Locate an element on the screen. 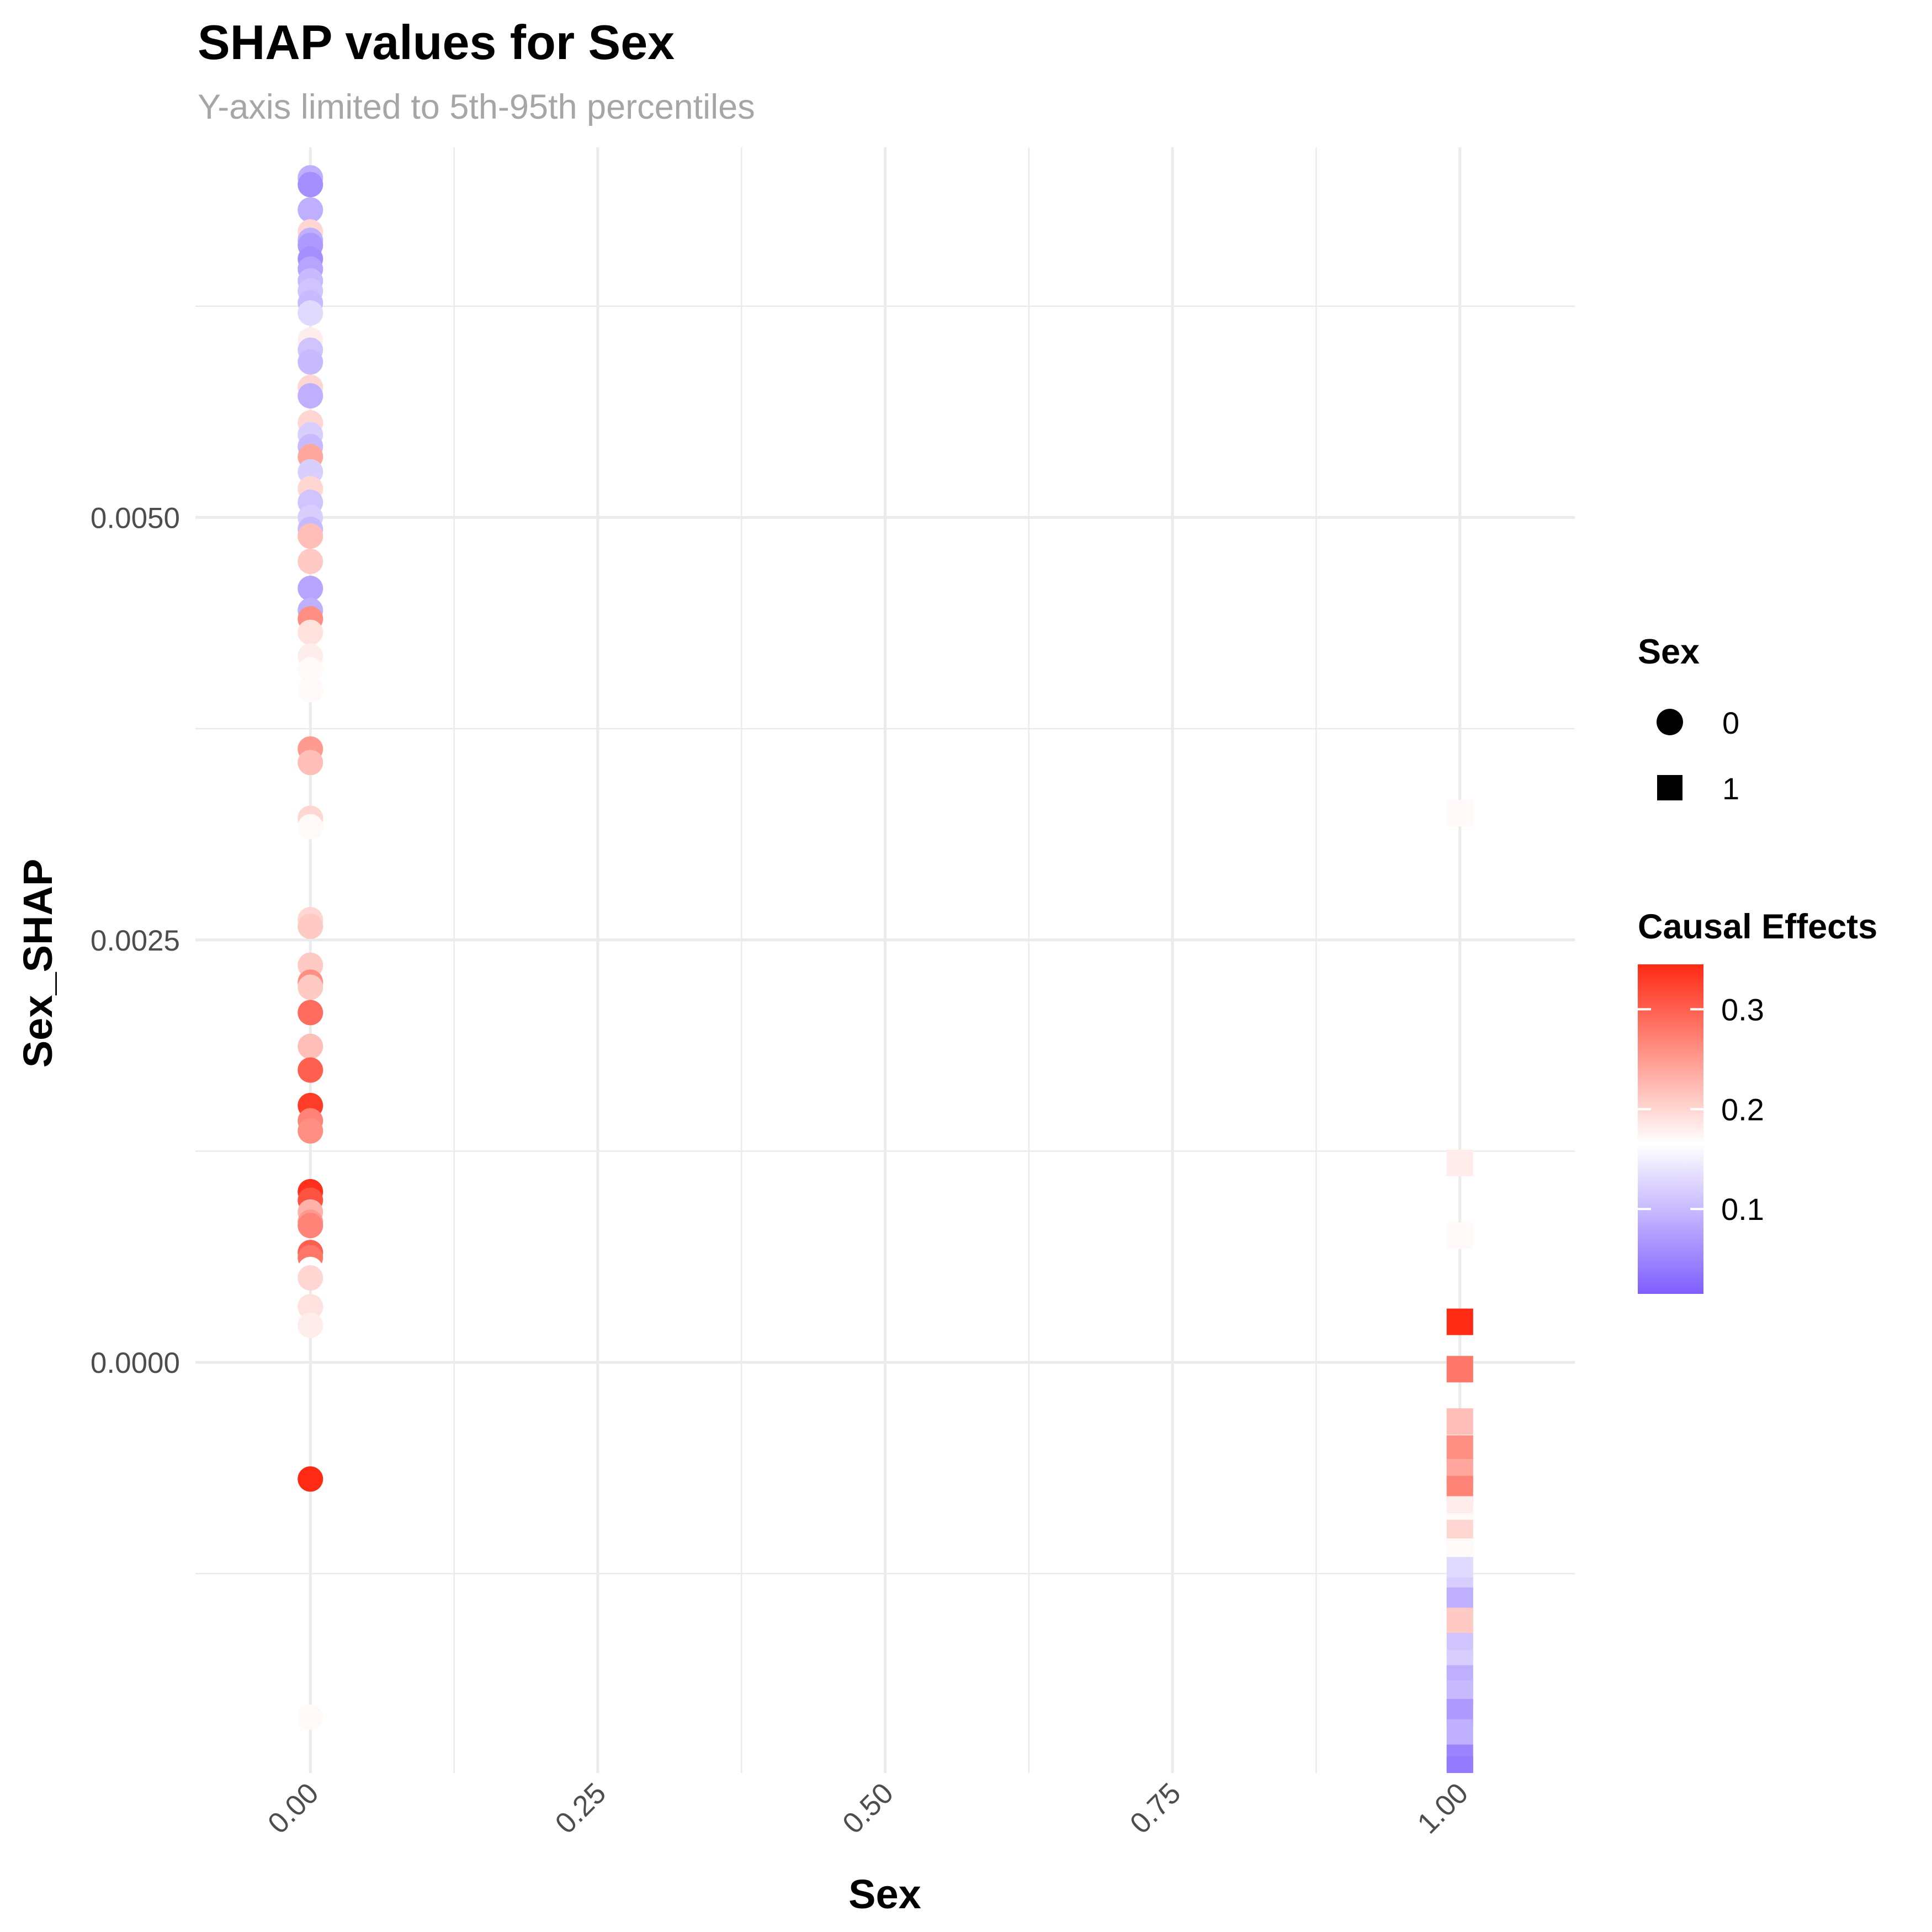 This screenshot has width=1932, height=1932. colorbar-tick-label: 0.1 is located at coordinates (1742, 1209).